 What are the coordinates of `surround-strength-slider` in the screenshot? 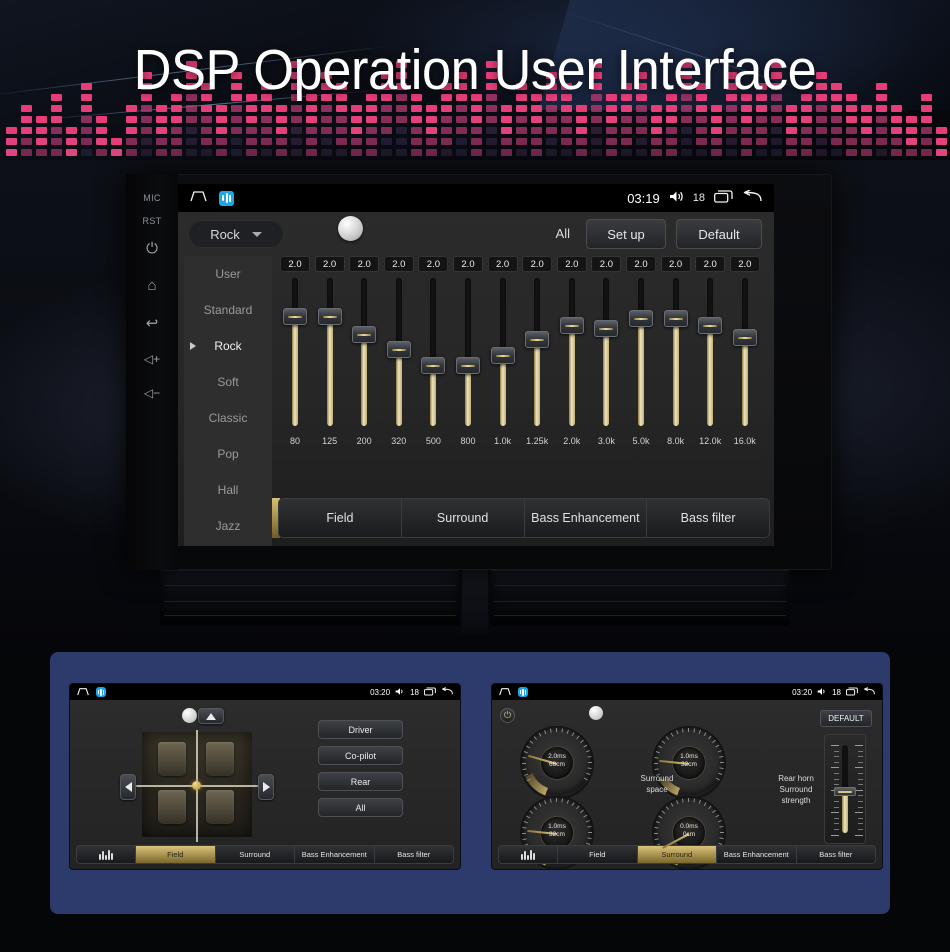 It's located at (845, 789).